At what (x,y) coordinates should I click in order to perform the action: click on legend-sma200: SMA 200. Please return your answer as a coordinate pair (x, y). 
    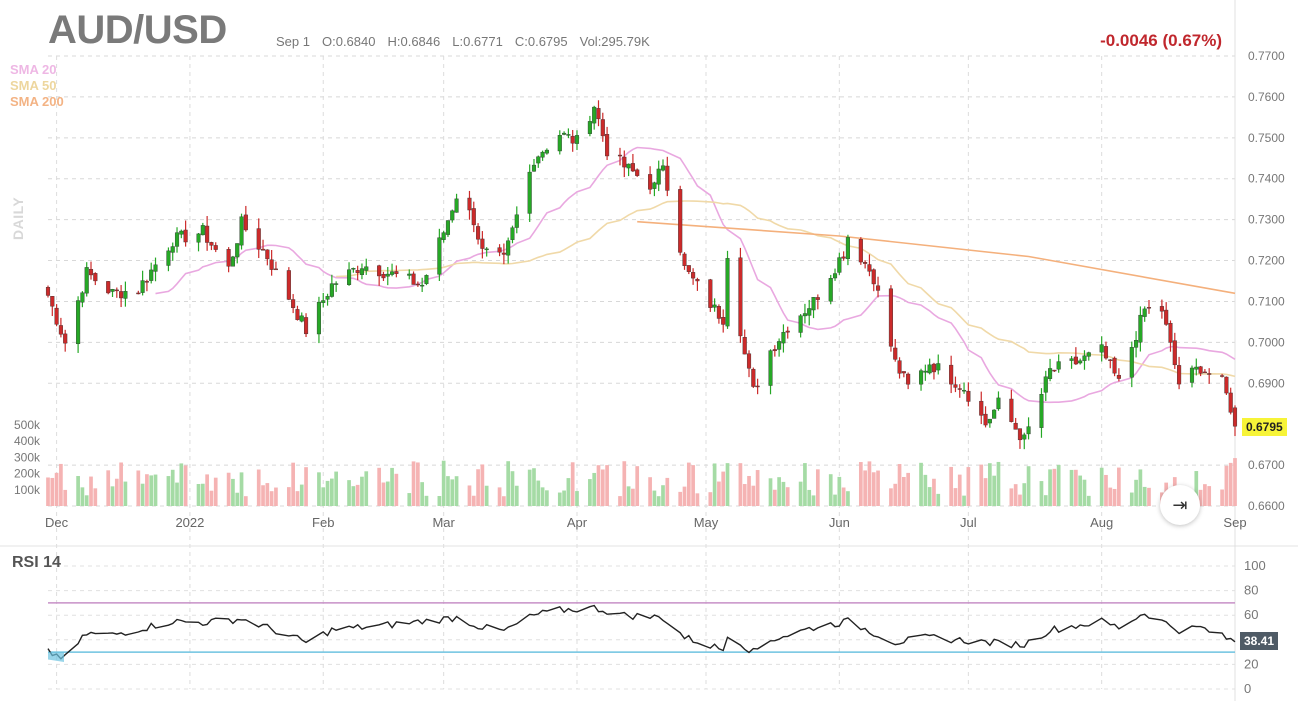
    Looking at the image, I should click on (37, 101).